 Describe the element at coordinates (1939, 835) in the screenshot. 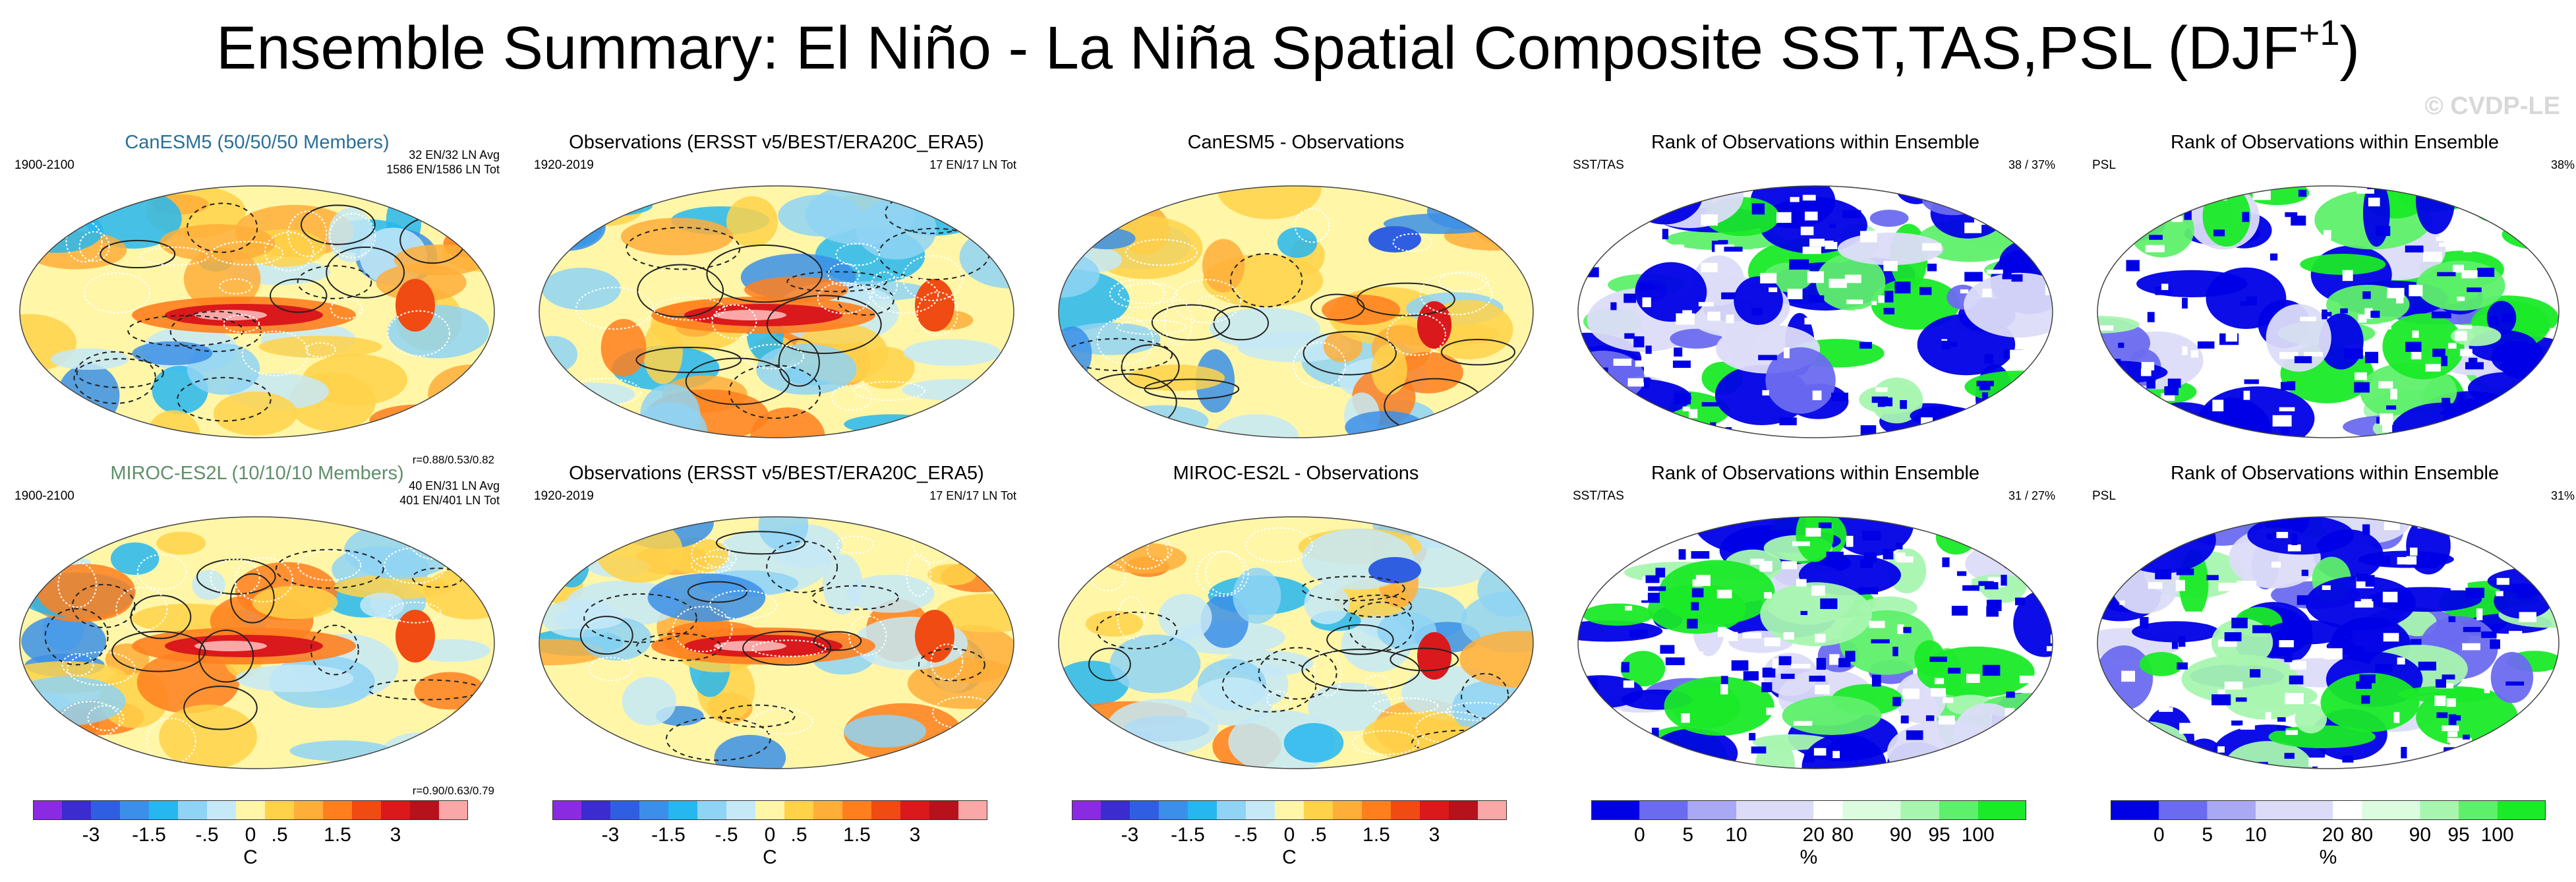

I see `colorbar-tick-label: 95` at that location.